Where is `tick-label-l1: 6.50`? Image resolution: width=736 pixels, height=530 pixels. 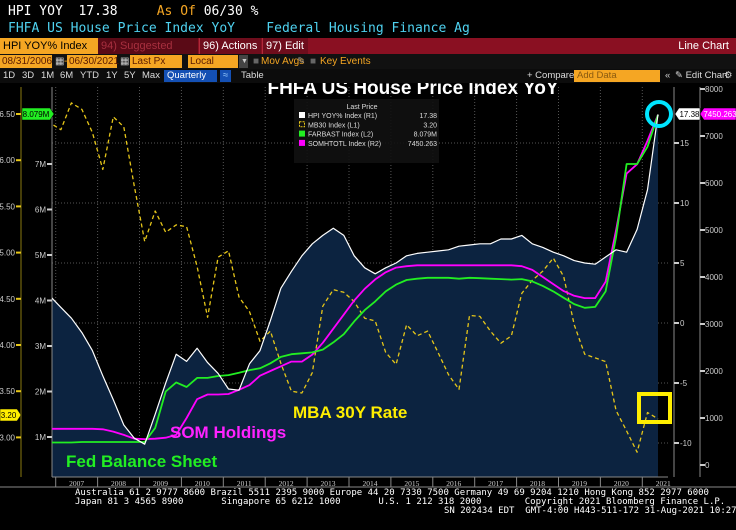 tick-label-l1: 6.50 is located at coordinates (8, 114).